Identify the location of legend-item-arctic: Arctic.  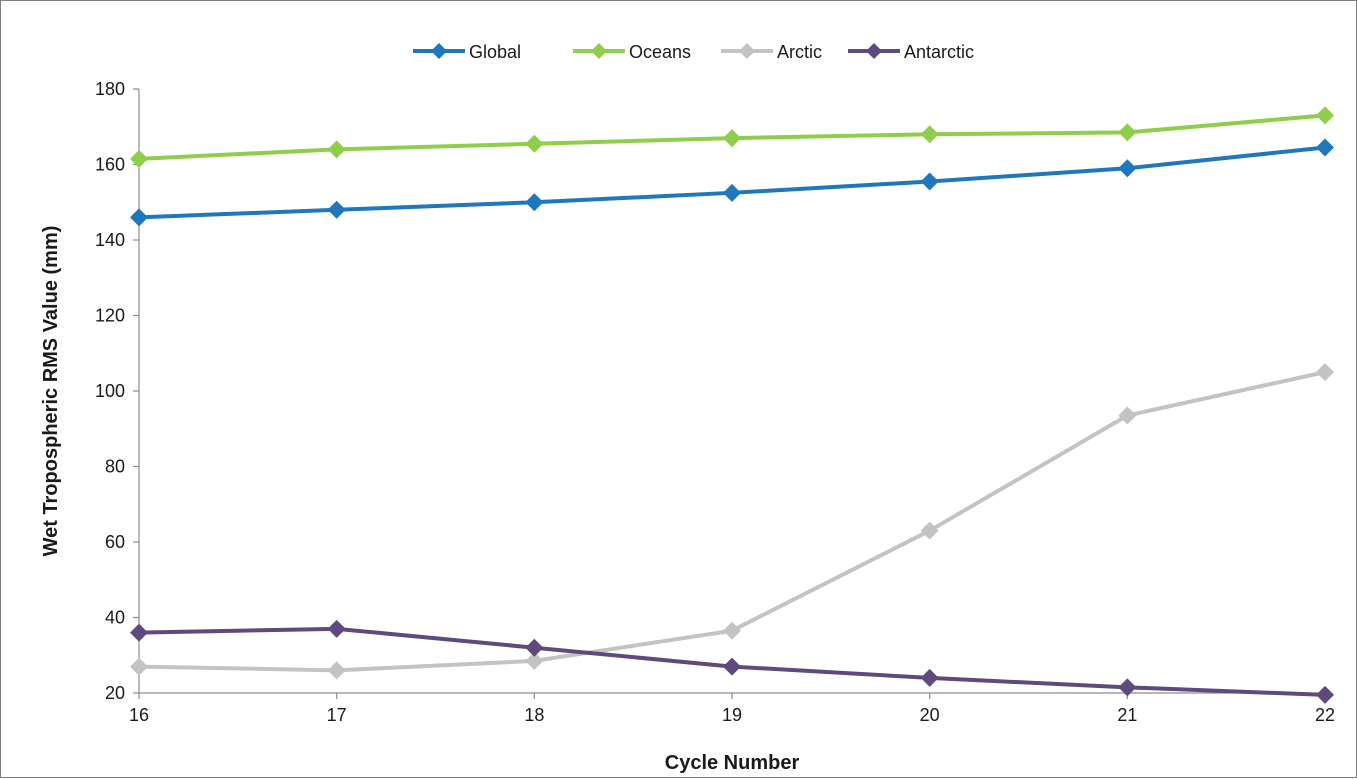
(771, 52).